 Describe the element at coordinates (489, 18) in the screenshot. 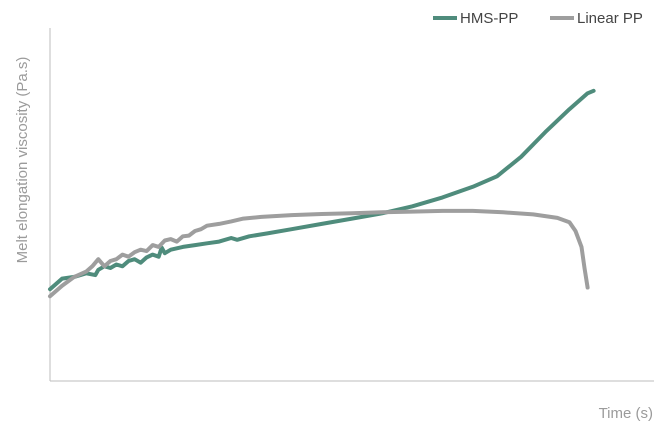

I see `legend-label: HMS-PP` at that location.